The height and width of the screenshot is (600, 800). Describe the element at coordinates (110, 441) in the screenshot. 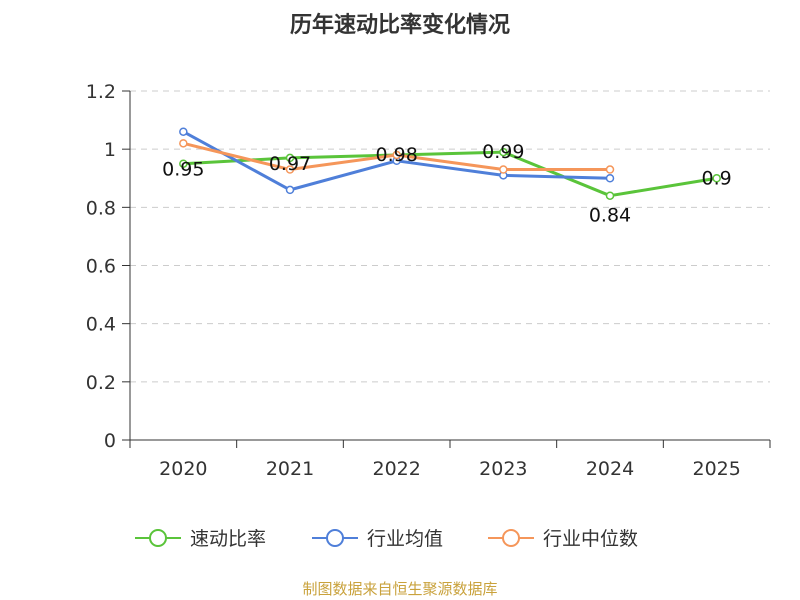

I see `y-tick-label: 0` at that location.